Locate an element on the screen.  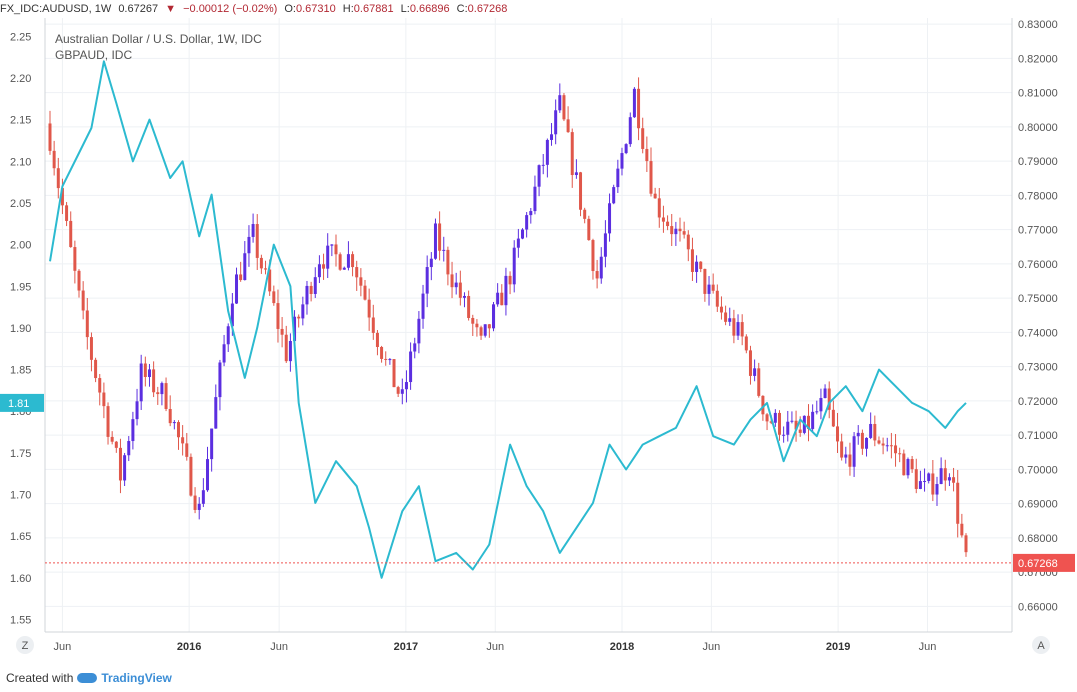
zoom-button-label: Z is located at coordinates (25, 646).